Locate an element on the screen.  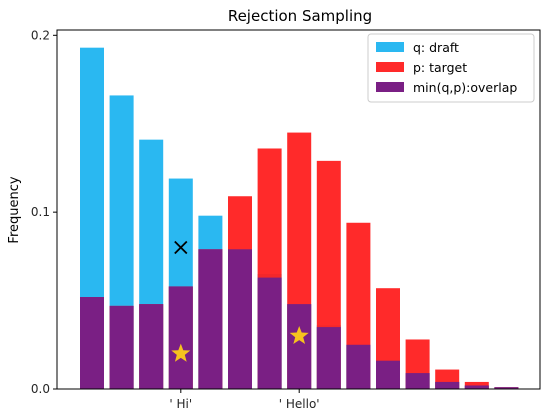
legend: q: draft p: target min(q,p):overlap is located at coordinates (451, 68).